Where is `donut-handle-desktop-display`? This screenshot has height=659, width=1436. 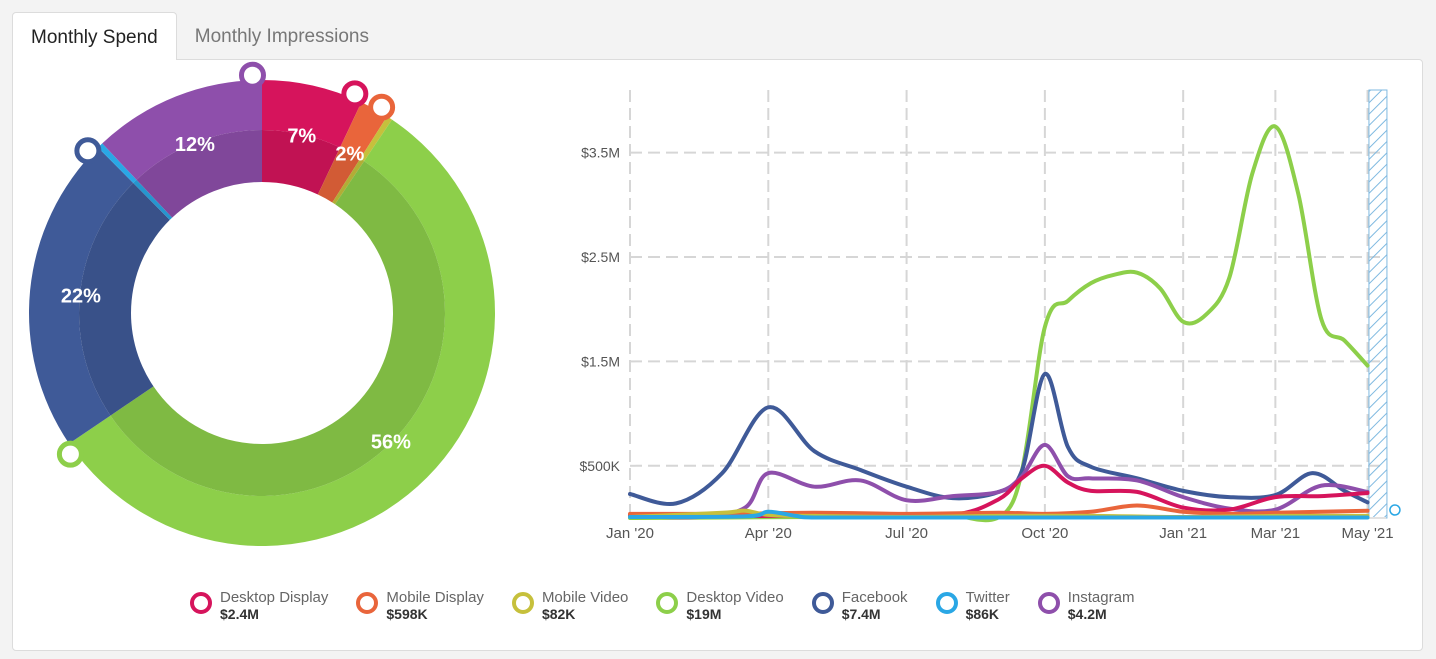 donut-handle-desktop-display is located at coordinates (355, 94).